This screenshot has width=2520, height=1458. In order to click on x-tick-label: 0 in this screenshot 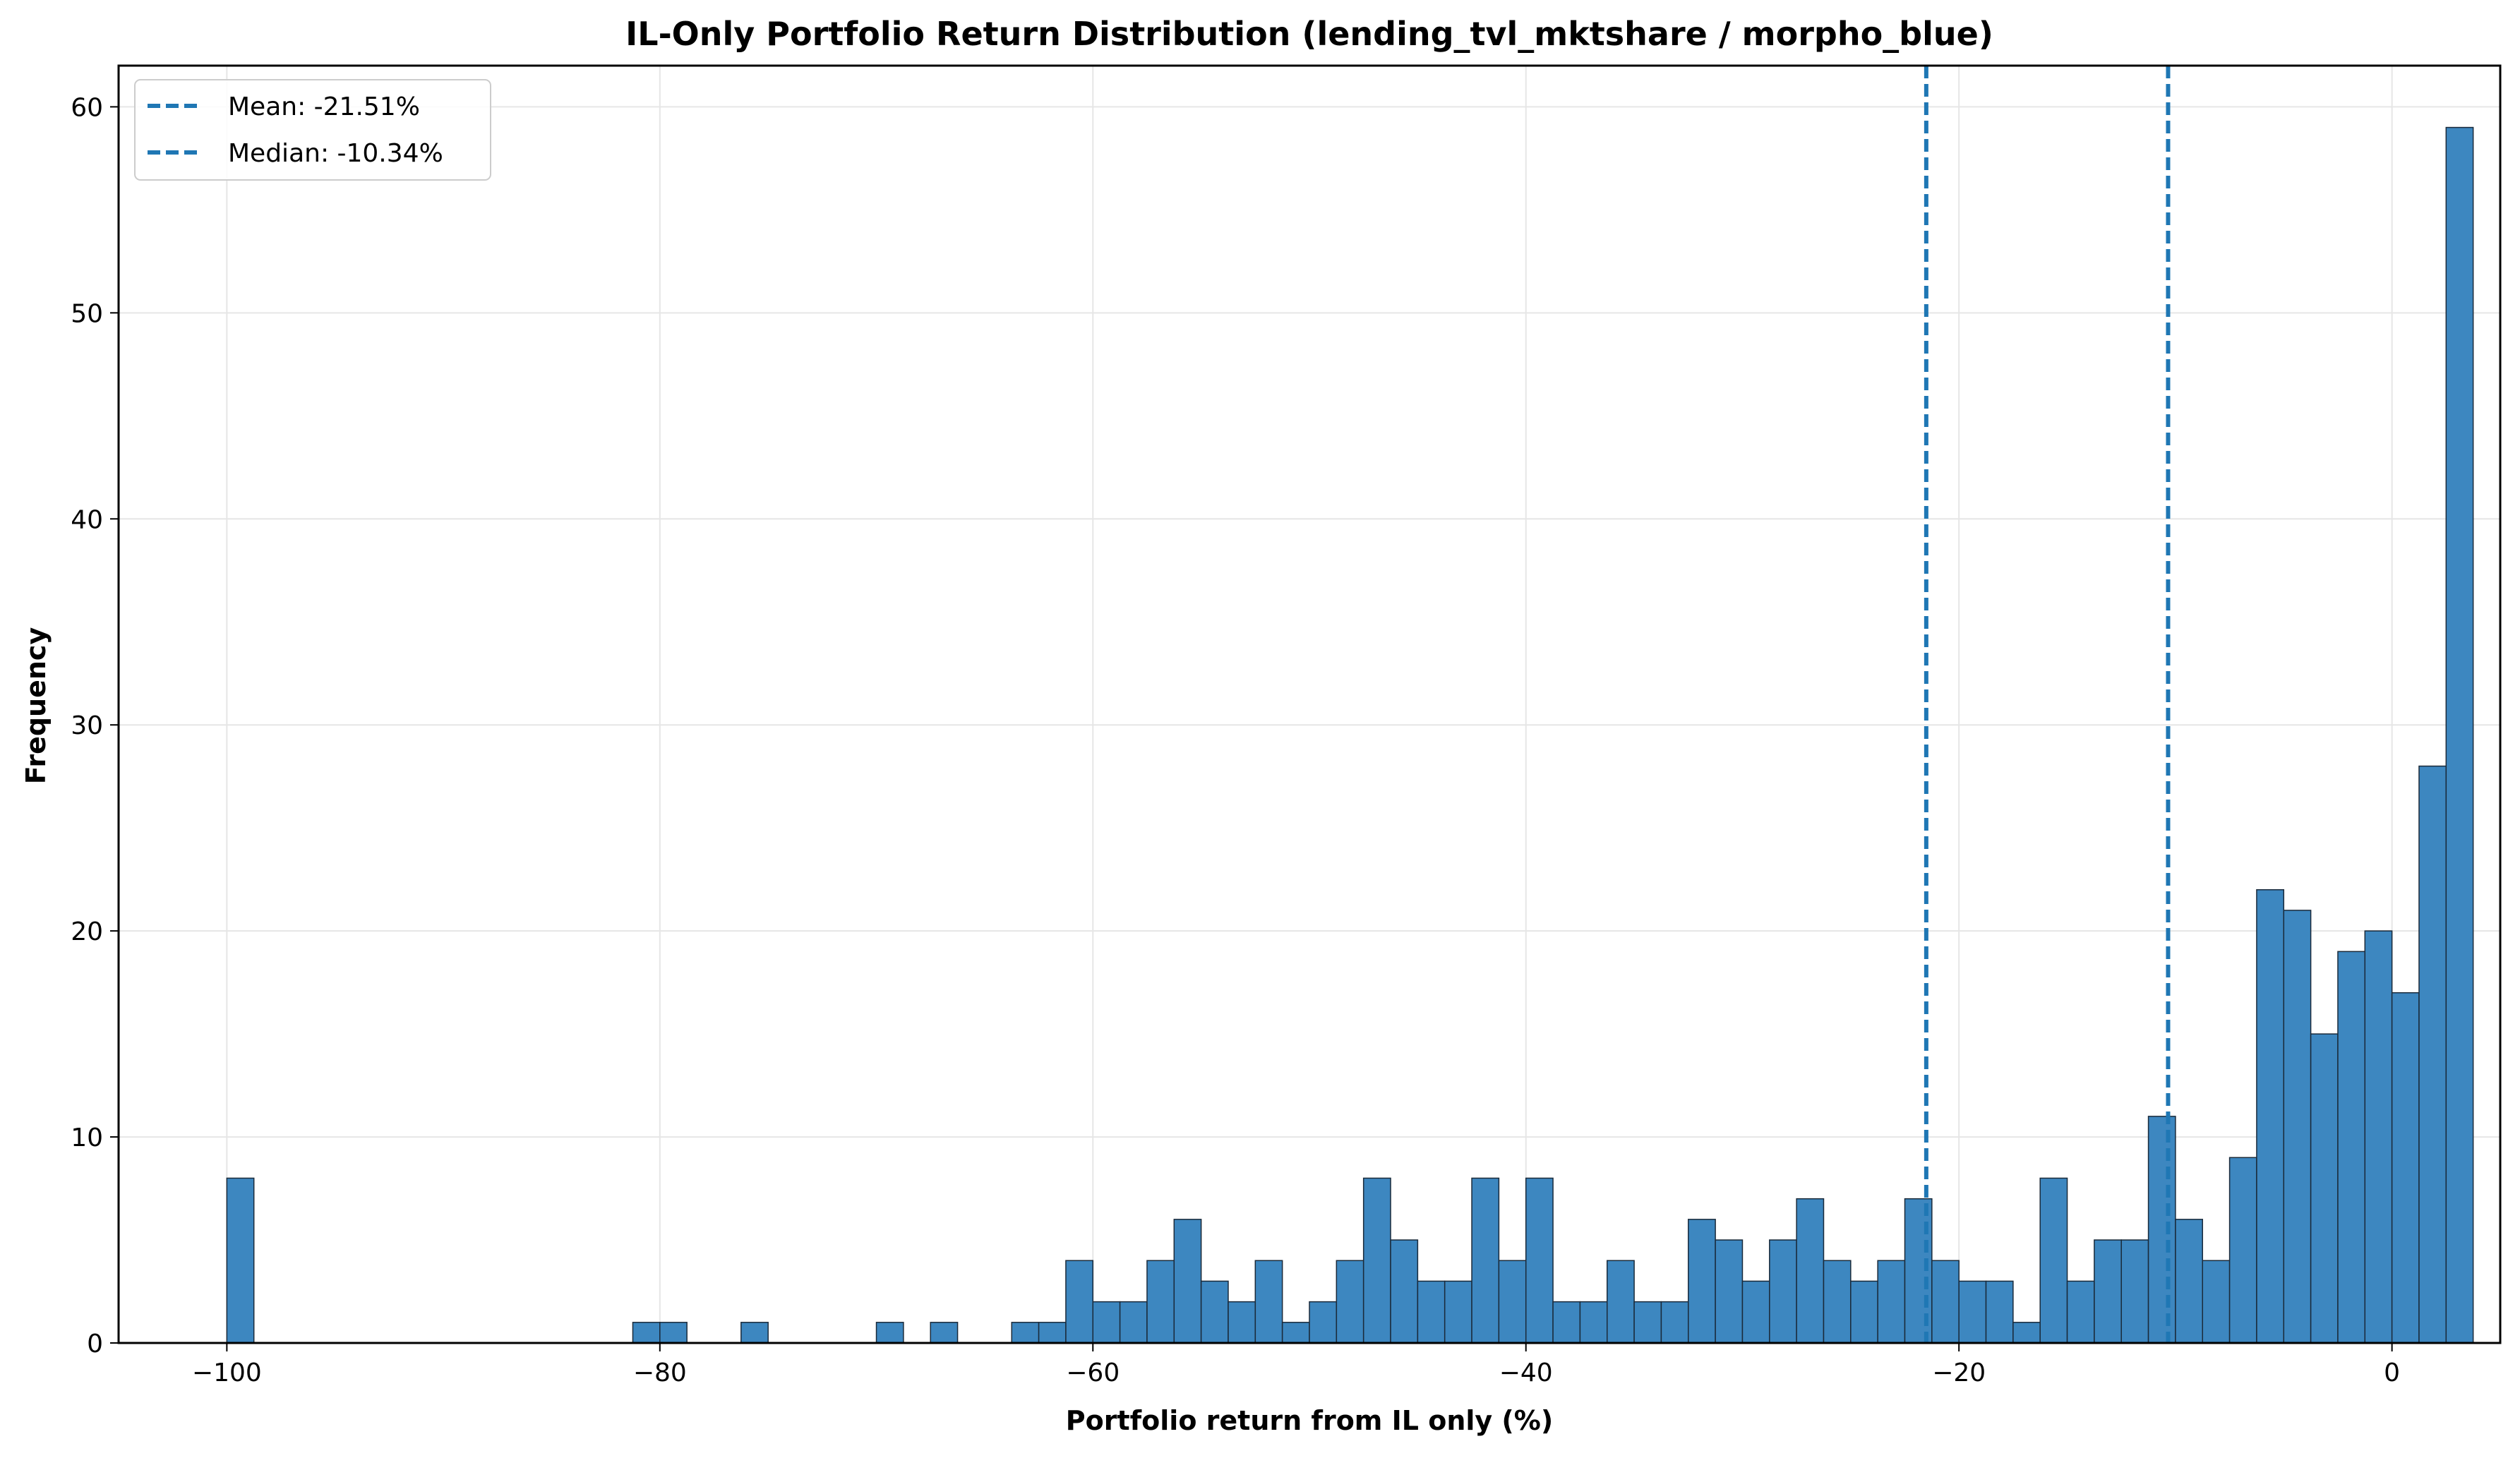, I will do `click(2392, 1373)`.